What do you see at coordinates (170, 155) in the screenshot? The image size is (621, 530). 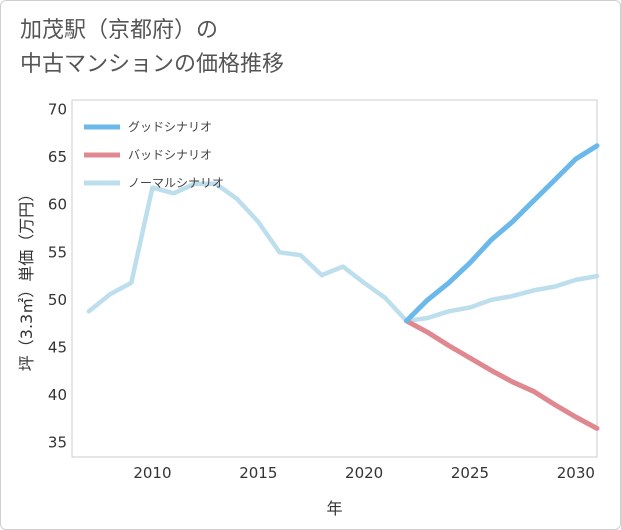 I see `legend-label: バッドシナリオ` at bounding box center [170, 155].